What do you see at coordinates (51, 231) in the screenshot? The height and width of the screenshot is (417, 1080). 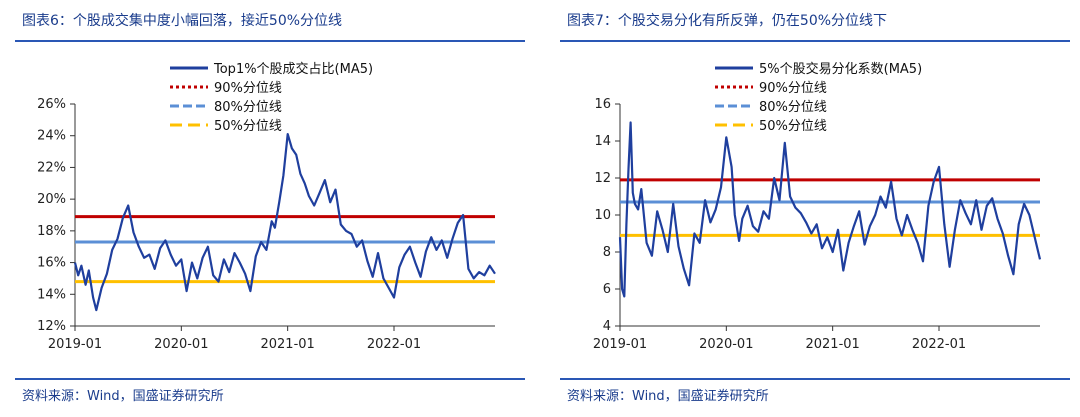 I see `y-tick-label: 18%` at bounding box center [51, 231].